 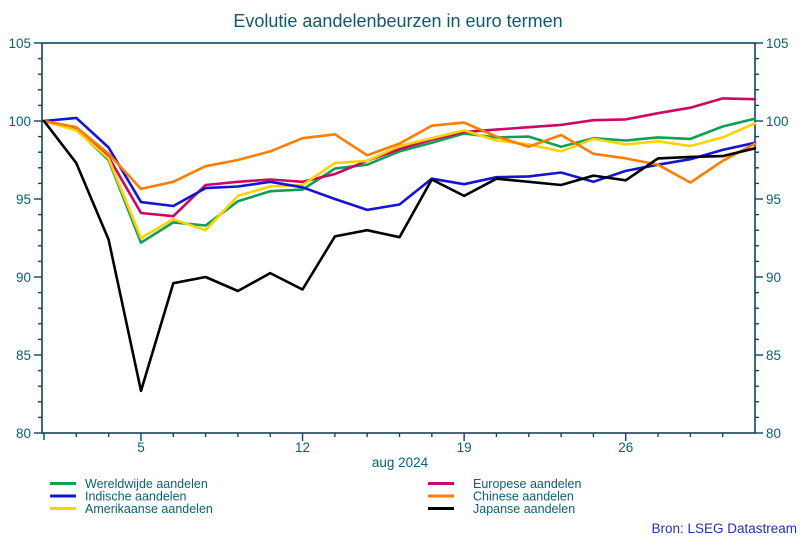 I want to click on chart-title: Evolutie aandelenbeurzen in euro termen, so click(x=397, y=21).